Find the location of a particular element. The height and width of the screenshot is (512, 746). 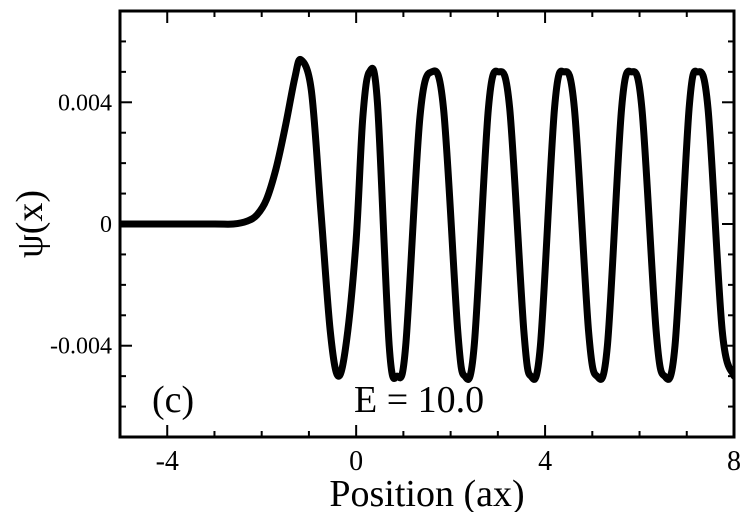

y-tick-label: -0.004 is located at coordinates (81, 347).